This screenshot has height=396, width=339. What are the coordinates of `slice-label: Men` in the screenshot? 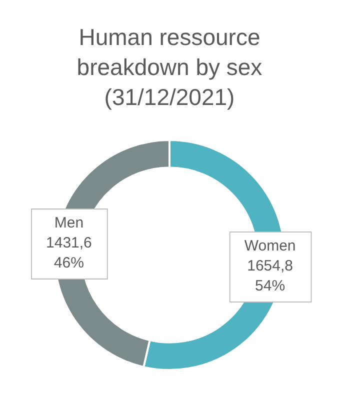 It's located at (69, 223).